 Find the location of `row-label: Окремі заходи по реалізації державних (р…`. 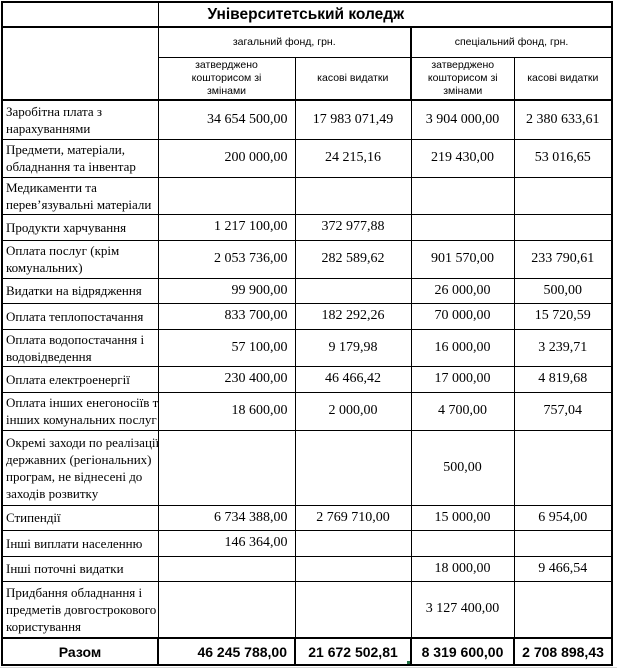

row-label: Окремі заходи по реалізації державних (р… is located at coordinates (80, 467).